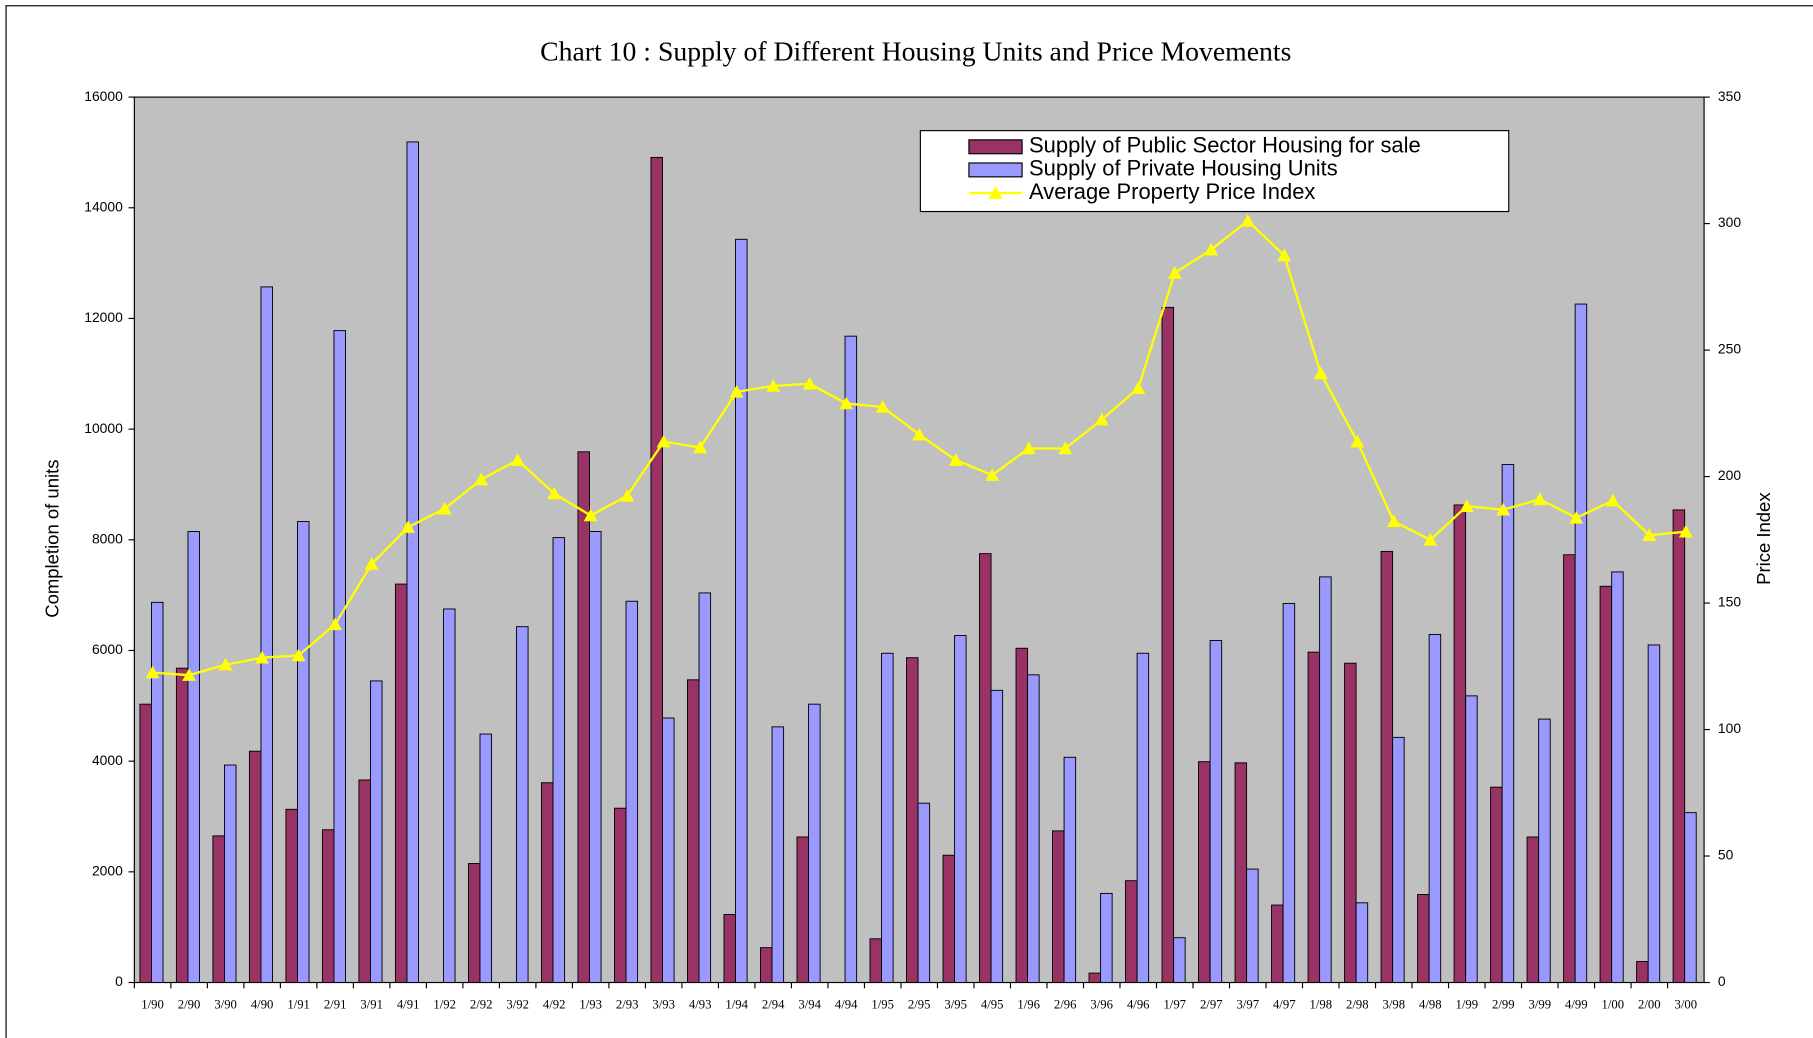  Describe the element at coordinates (1503, 1005) in the screenshot. I see `x-tick-label: 2/99` at that location.